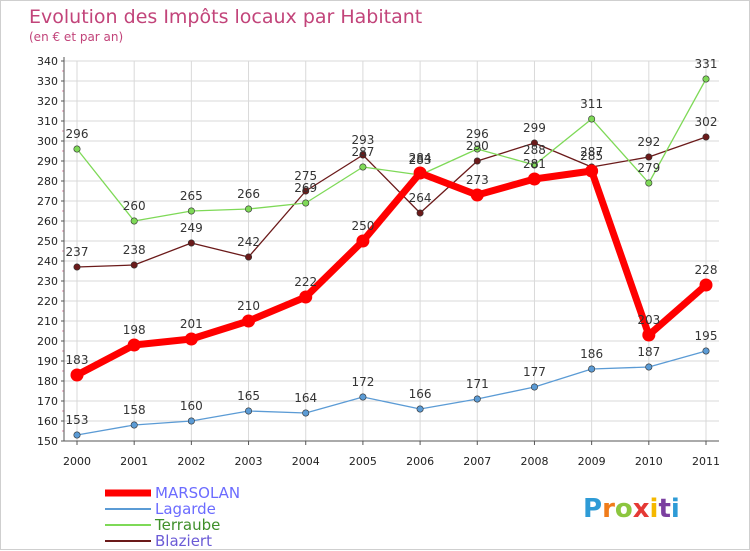 The height and width of the screenshot is (551, 750). Describe the element at coordinates (47, 161) in the screenshot. I see `y-tick-label: 290` at that location.